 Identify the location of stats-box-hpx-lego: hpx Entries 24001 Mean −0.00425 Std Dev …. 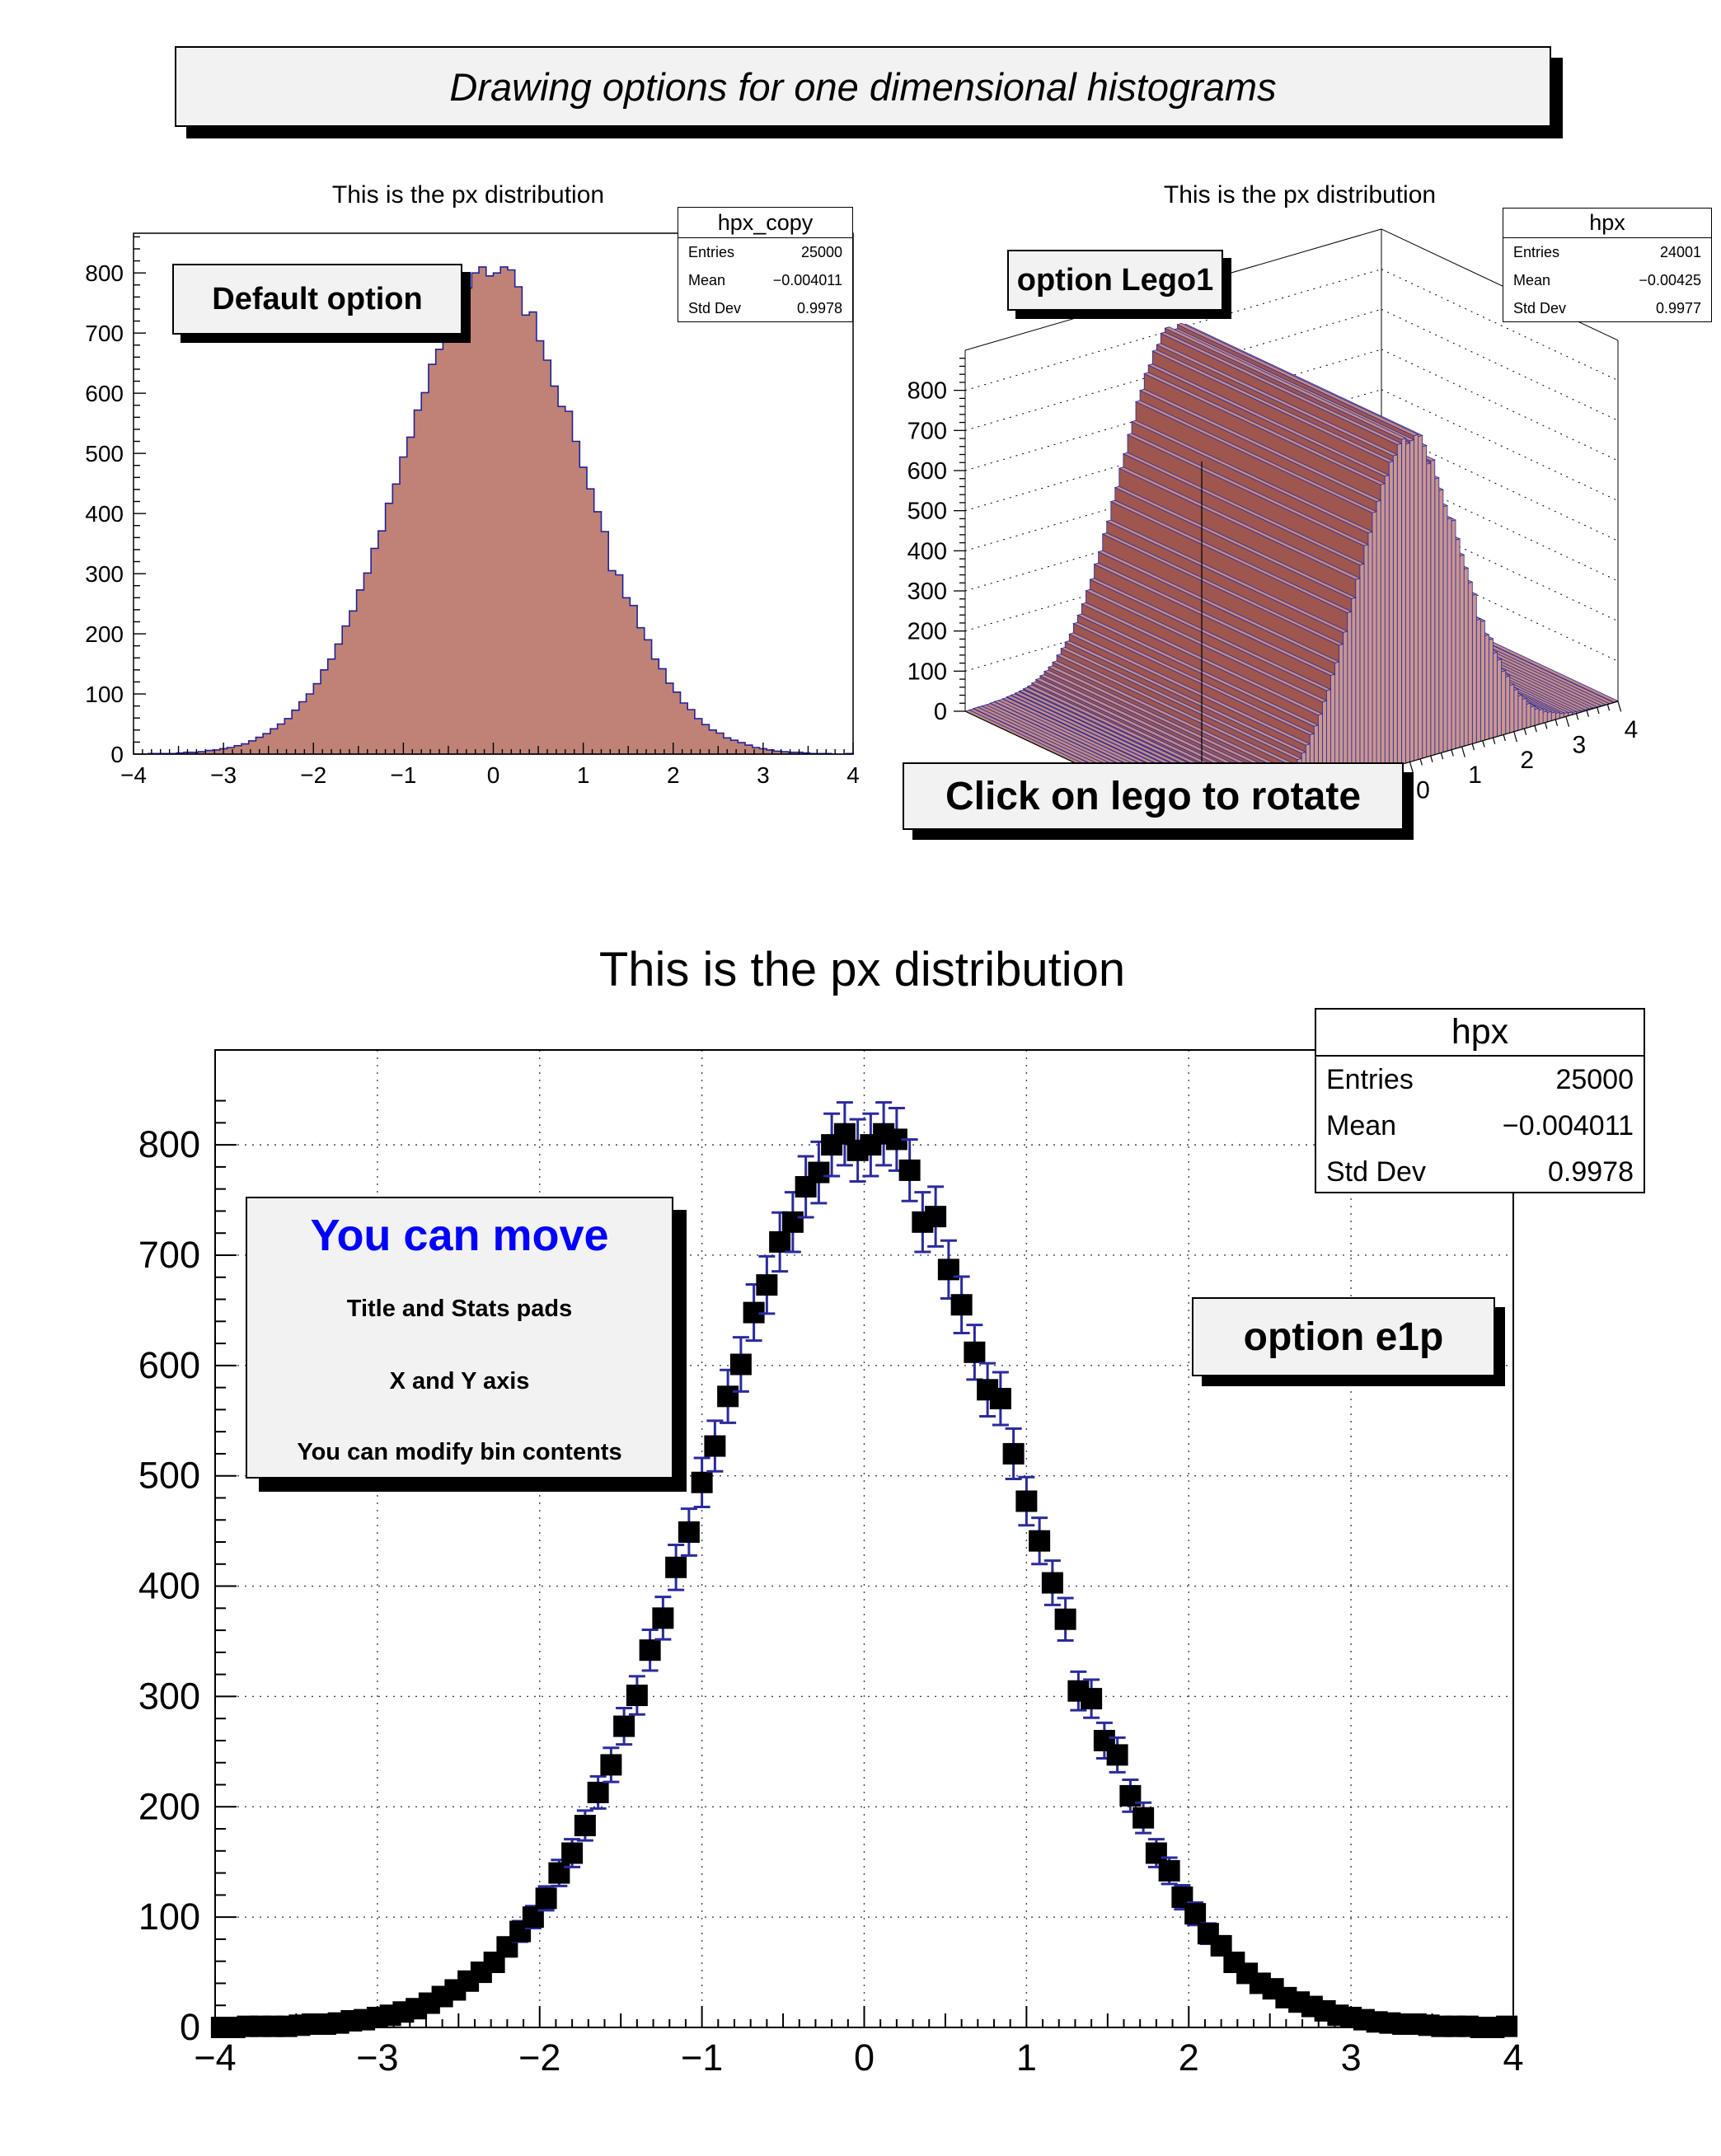
(1607, 265).